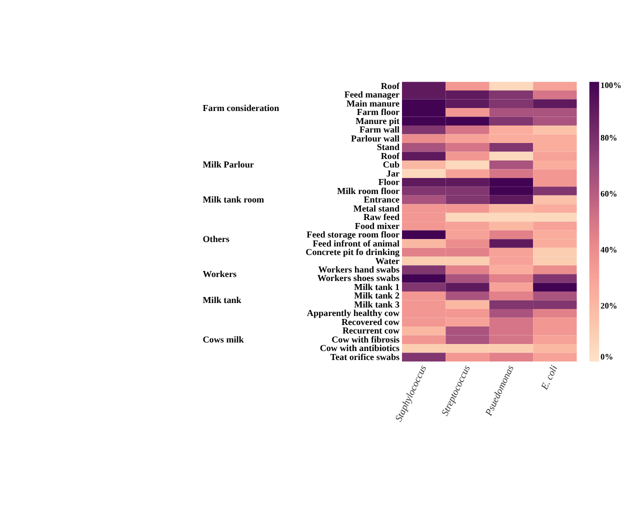 This screenshot has height=517, width=625. What do you see at coordinates (358, 278) in the screenshot?
I see `y-tick-label: Workers shoes swabs` at bounding box center [358, 278].